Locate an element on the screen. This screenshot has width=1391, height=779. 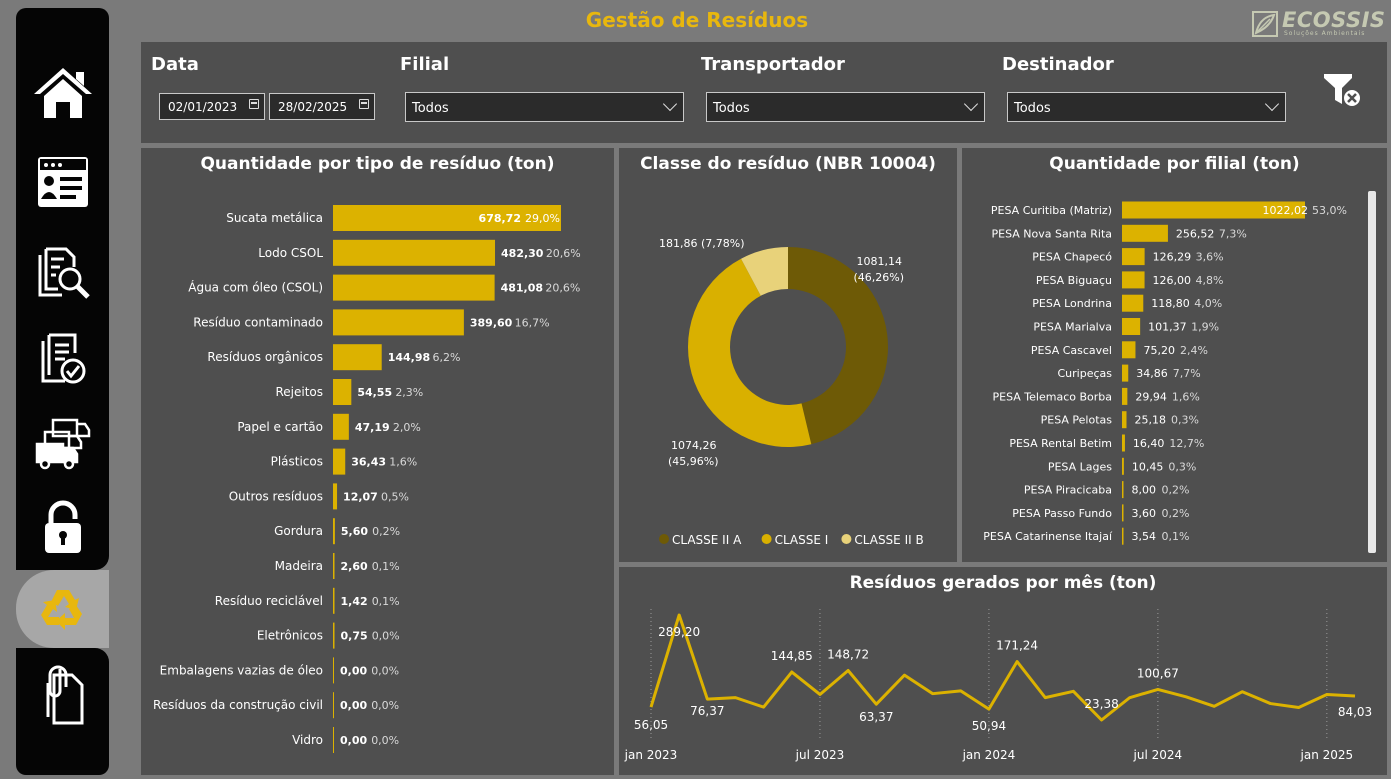
nav-item-security is located at coordinates (62, 528).